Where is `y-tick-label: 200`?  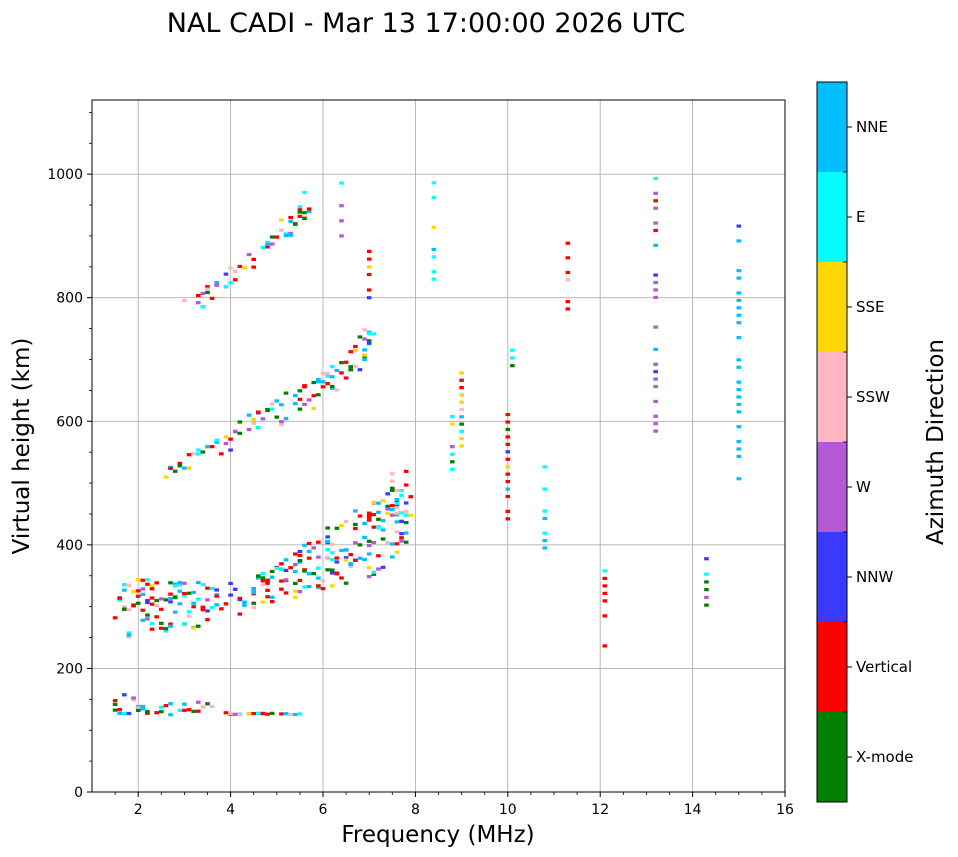
y-tick-label: 200 is located at coordinates (69, 669).